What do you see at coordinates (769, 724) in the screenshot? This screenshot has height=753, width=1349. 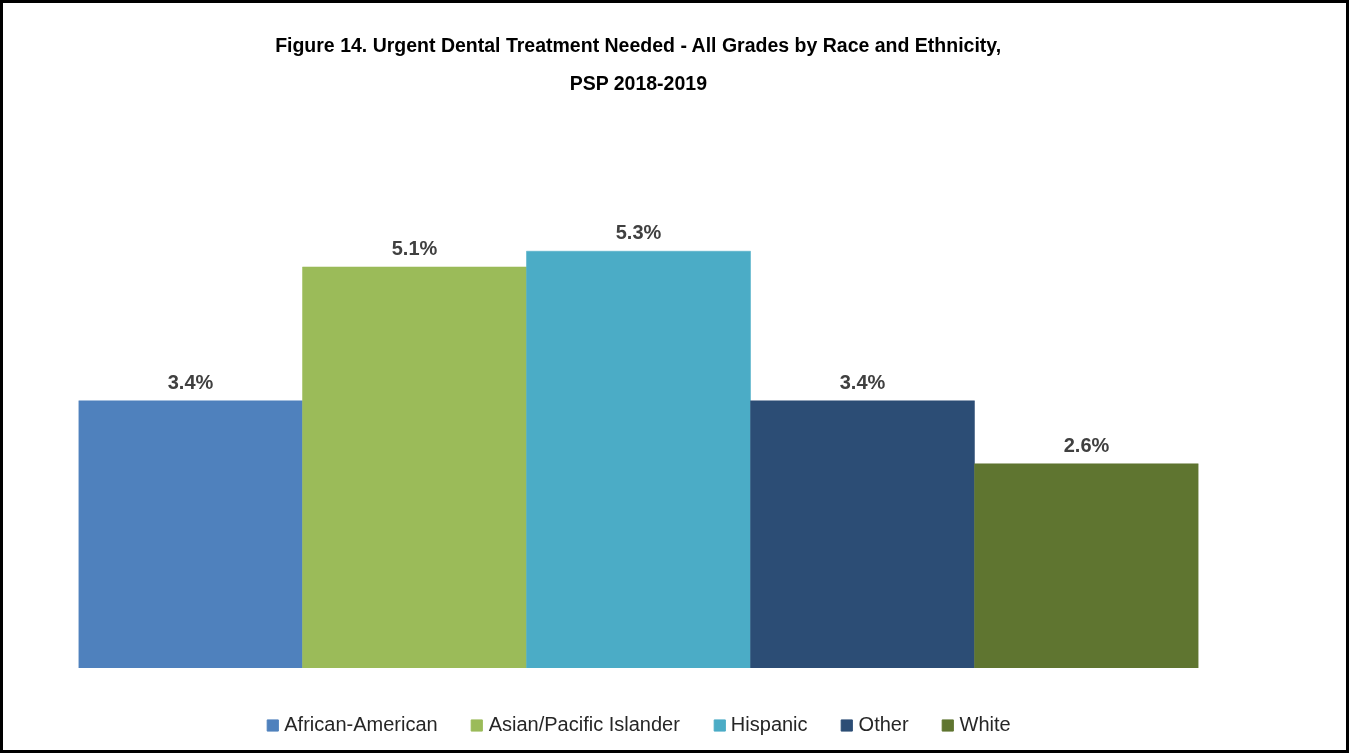 I see `legend-label: Hispanic` at bounding box center [769, 724].